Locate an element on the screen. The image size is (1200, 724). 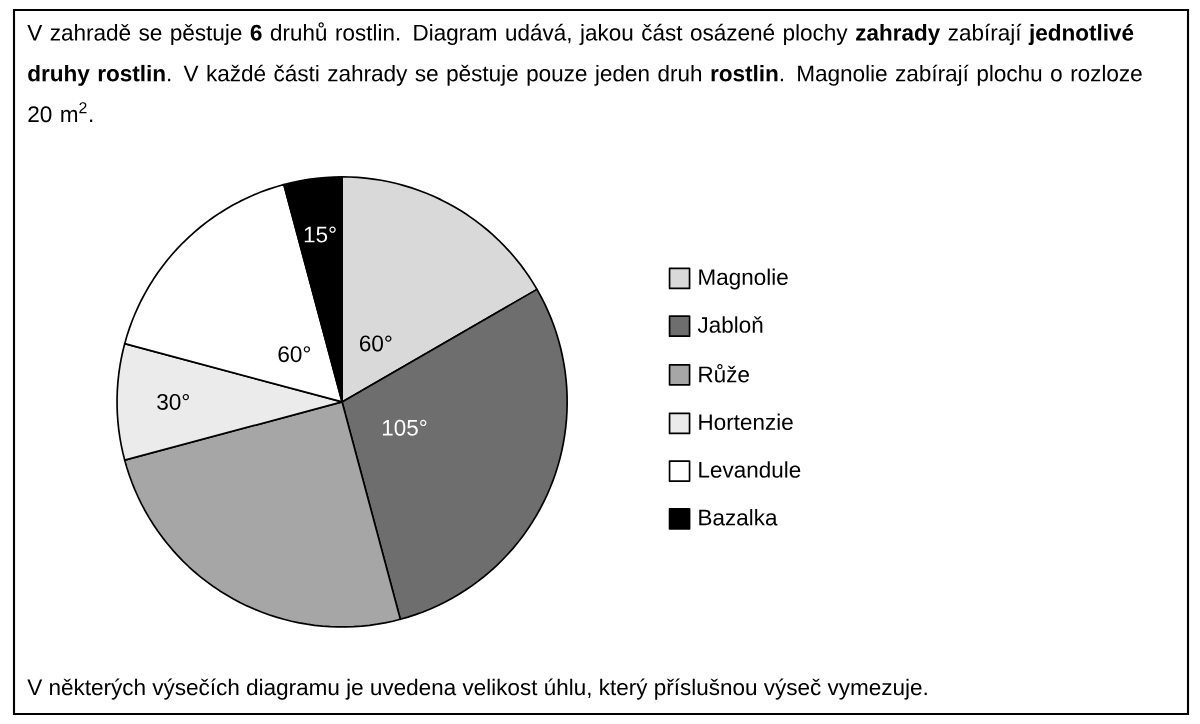
data-label: 30° is located at coordinates (173, 401).